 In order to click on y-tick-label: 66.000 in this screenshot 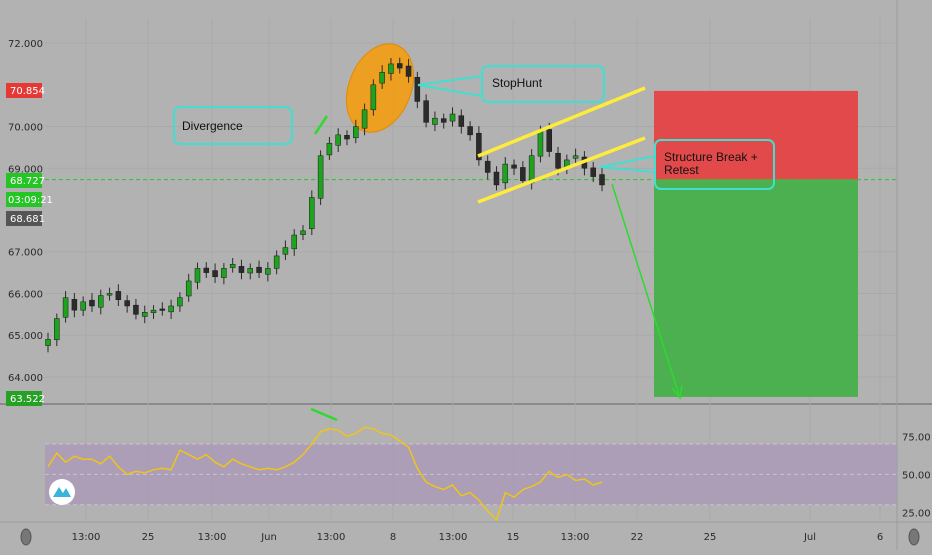, I will do `click(25, 294)`.